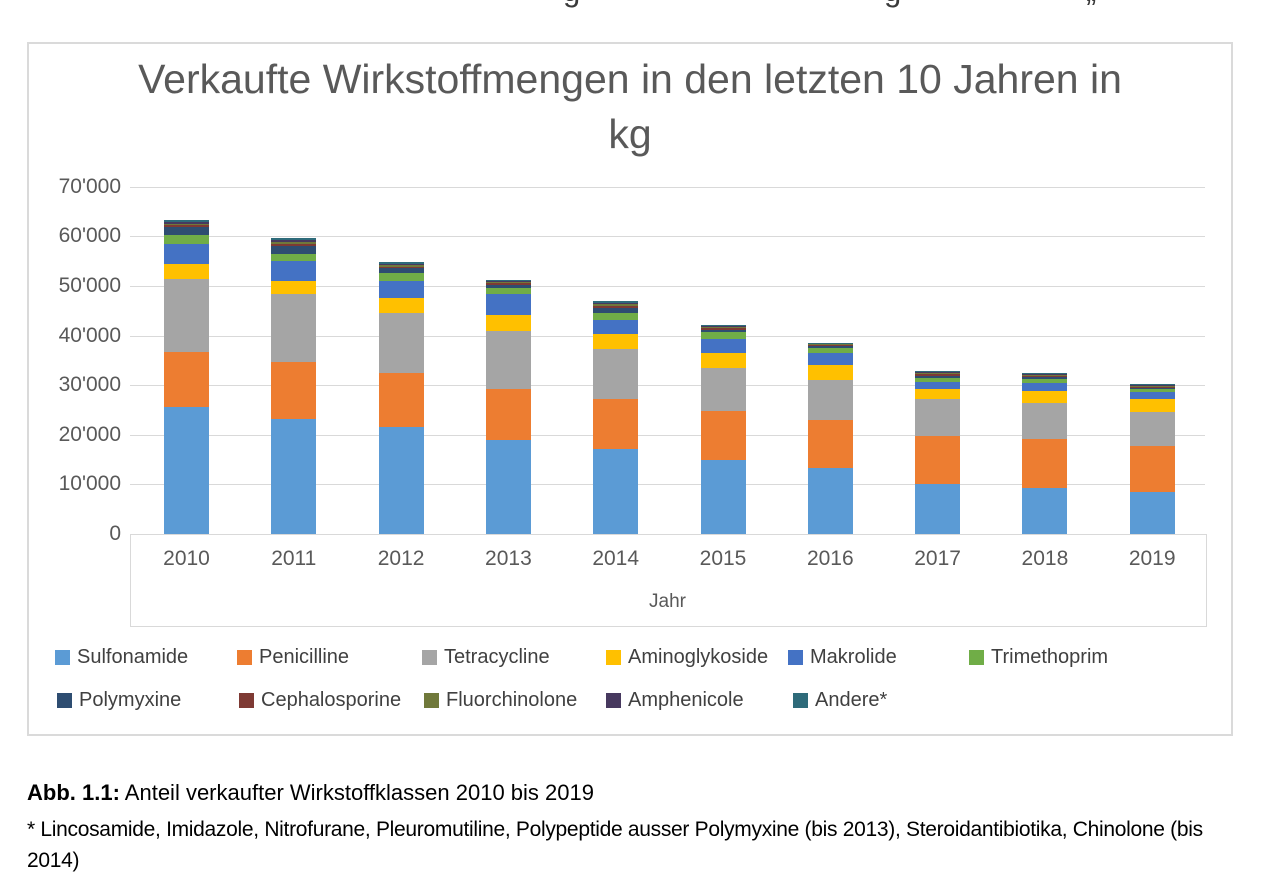 This screenshot has width=1266, height=882. What do you see at coordinates (1050, 656) in the screenshot?
I see `legend-label: Trimethoprim` at bounding box center [1050, 656].